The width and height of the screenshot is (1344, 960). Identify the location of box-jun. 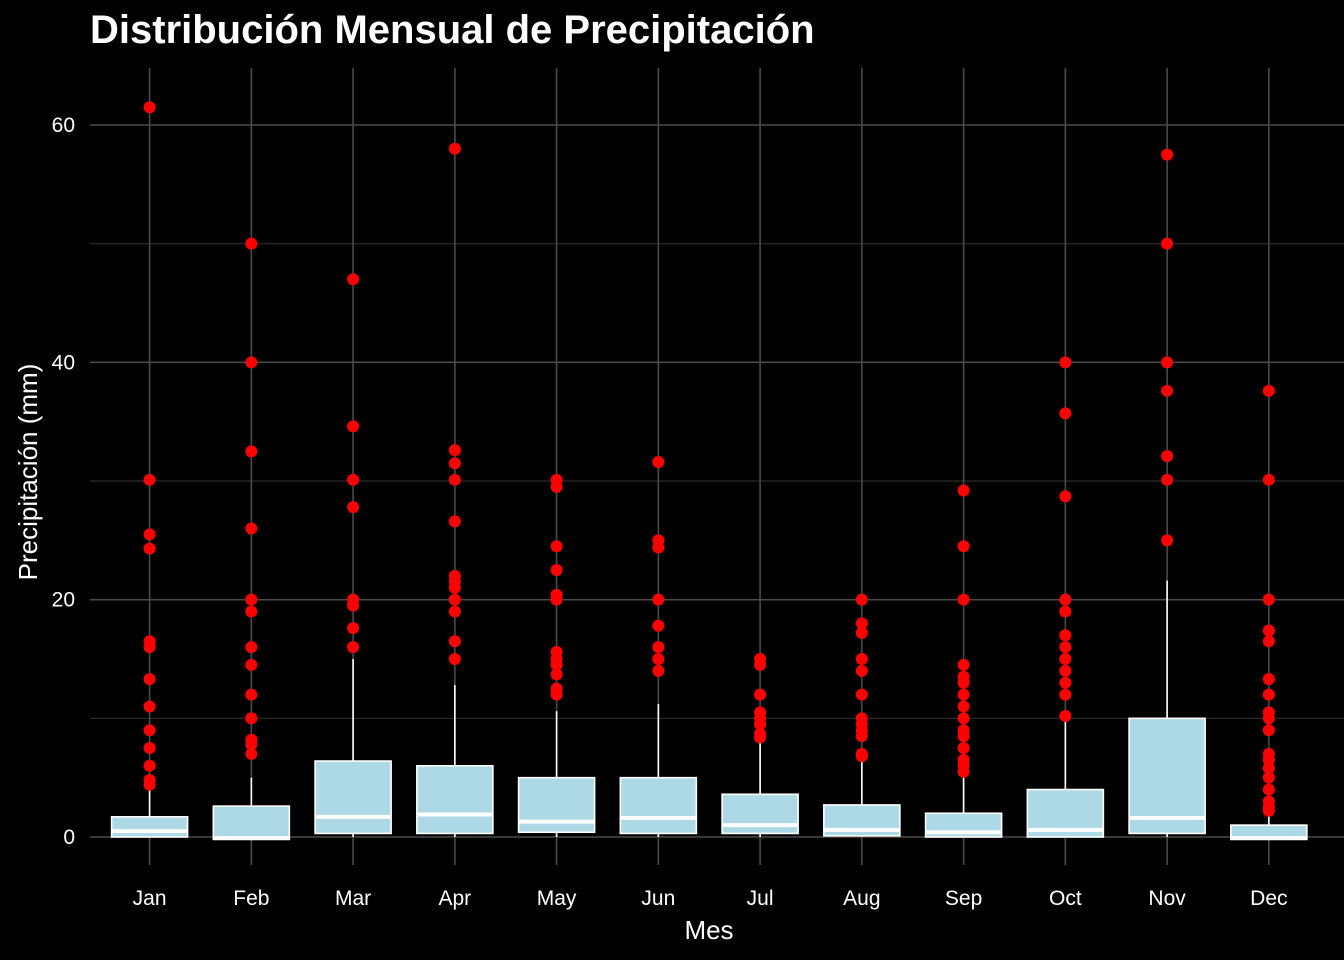
(658, 770).